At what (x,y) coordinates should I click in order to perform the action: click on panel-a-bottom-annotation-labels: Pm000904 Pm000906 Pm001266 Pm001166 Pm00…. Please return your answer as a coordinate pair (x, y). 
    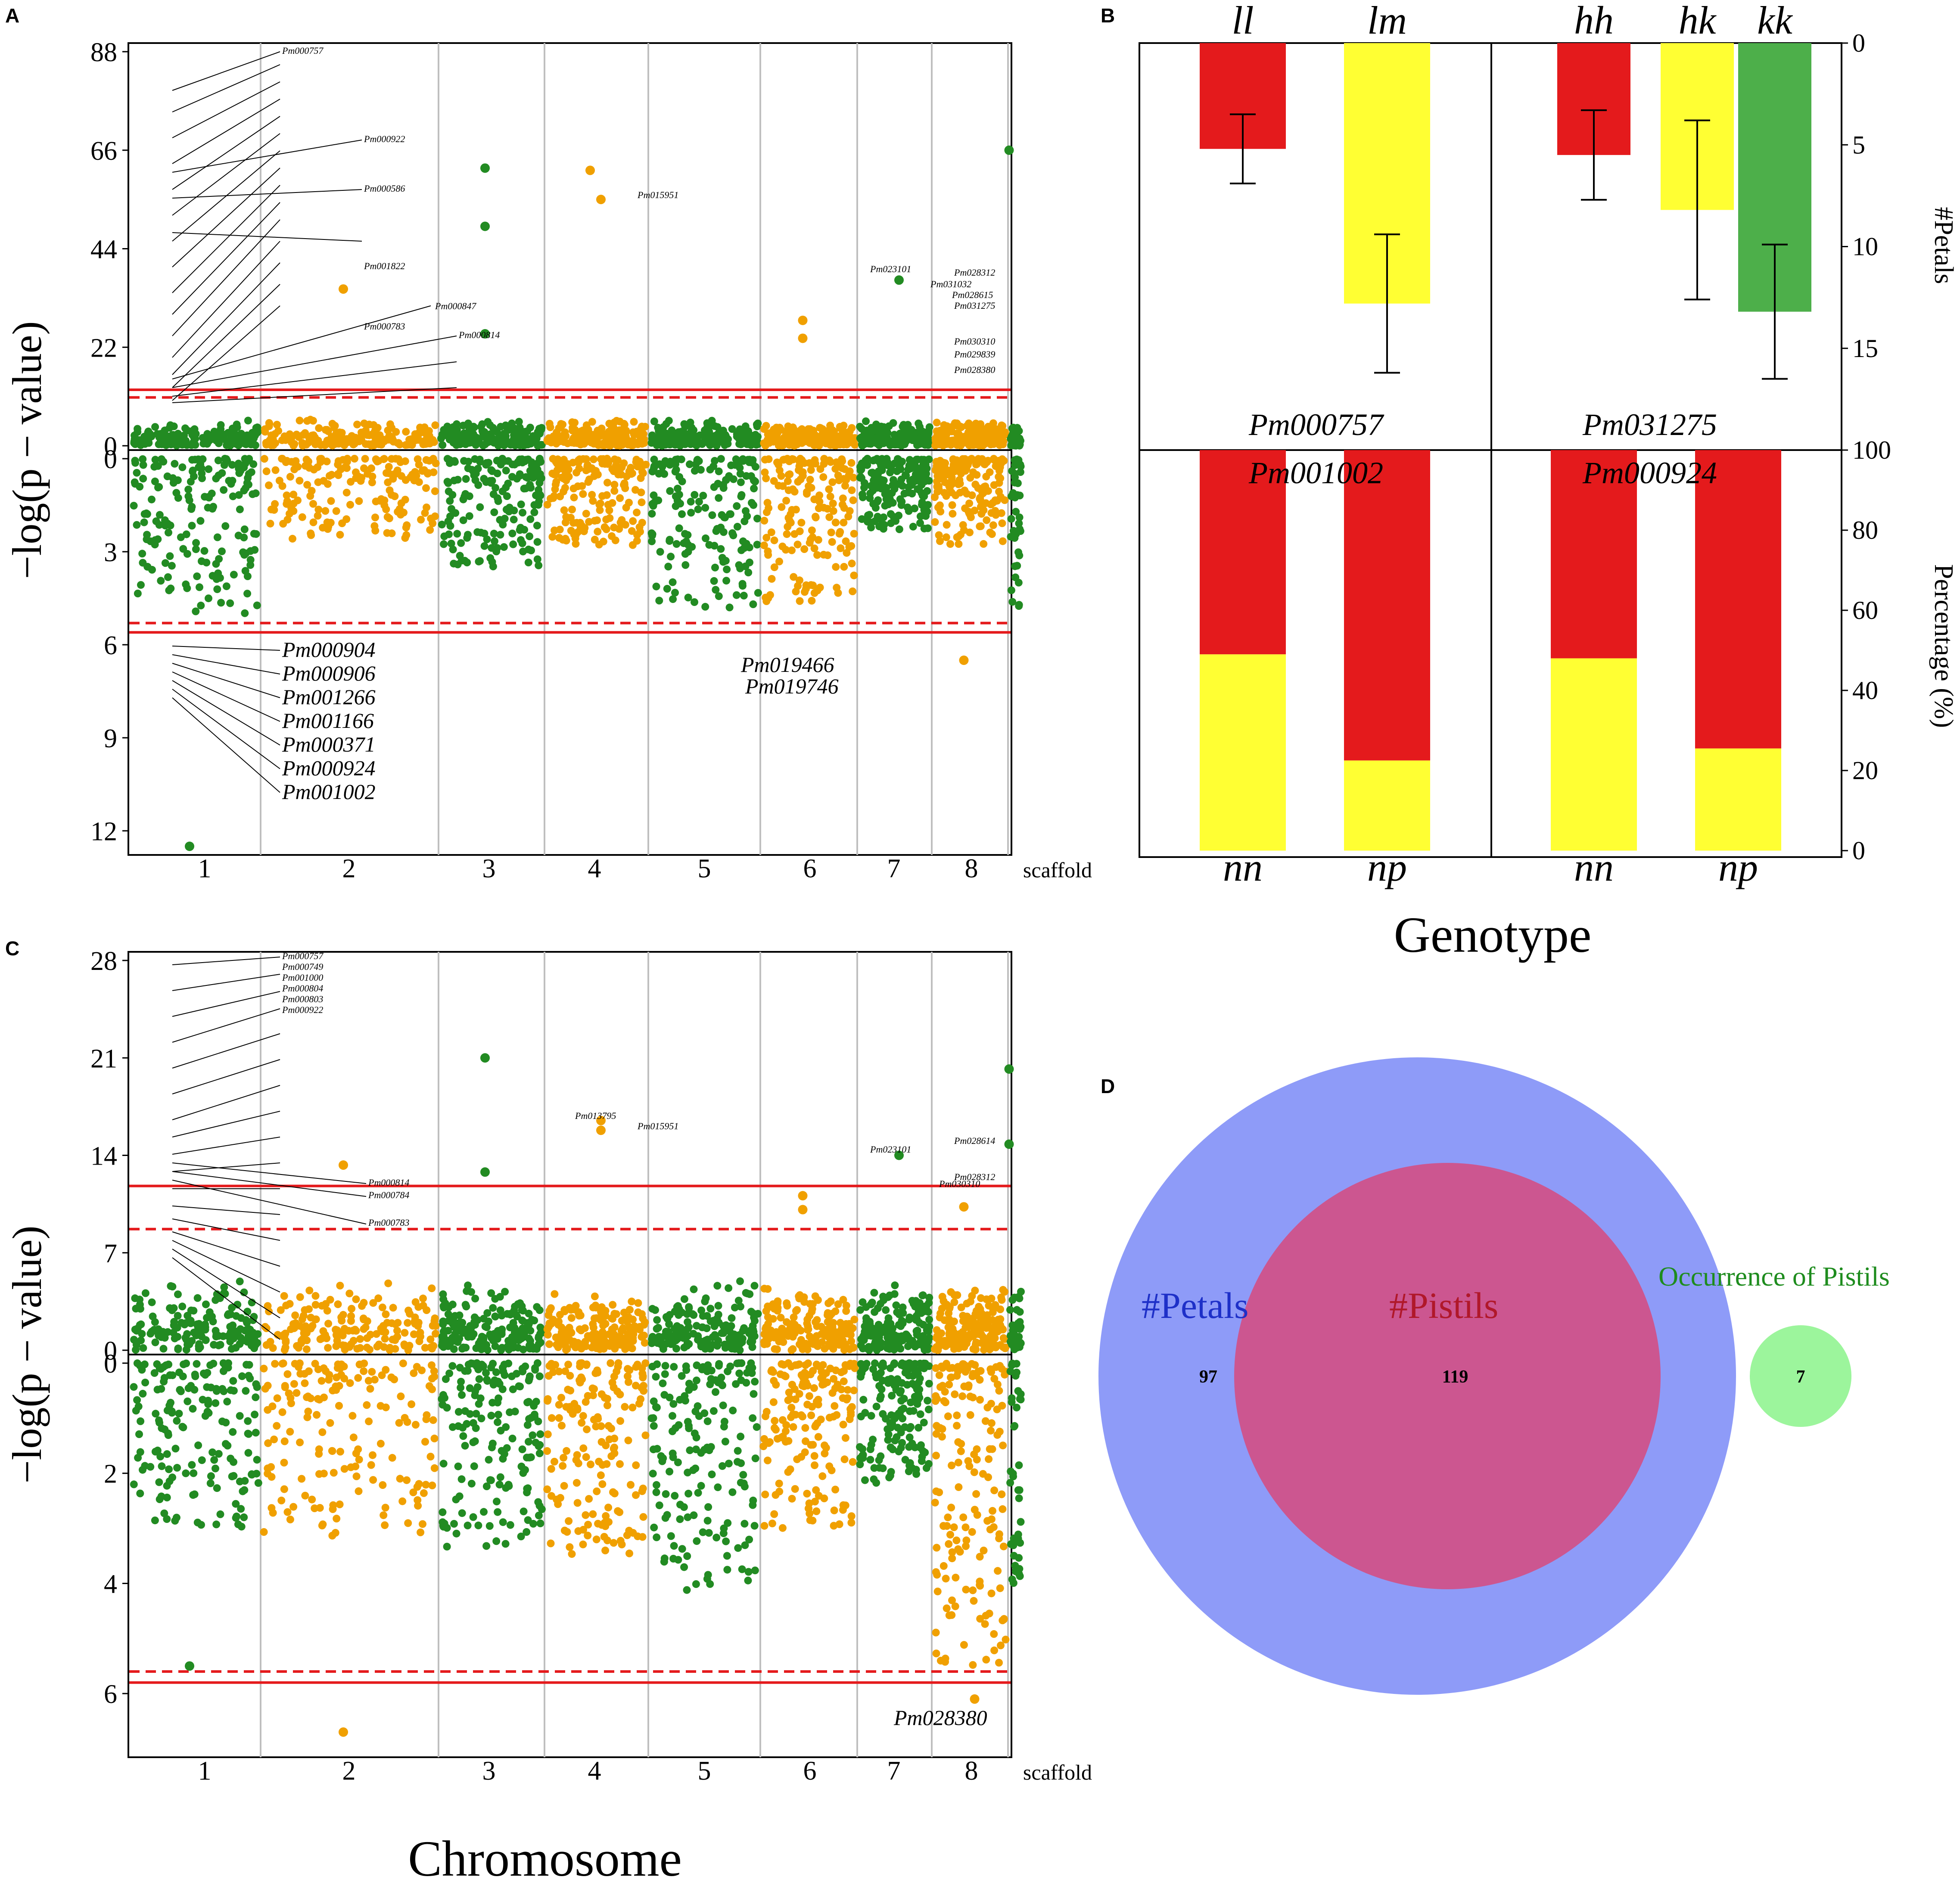
    Looking at the image, I should click on (561, 721).